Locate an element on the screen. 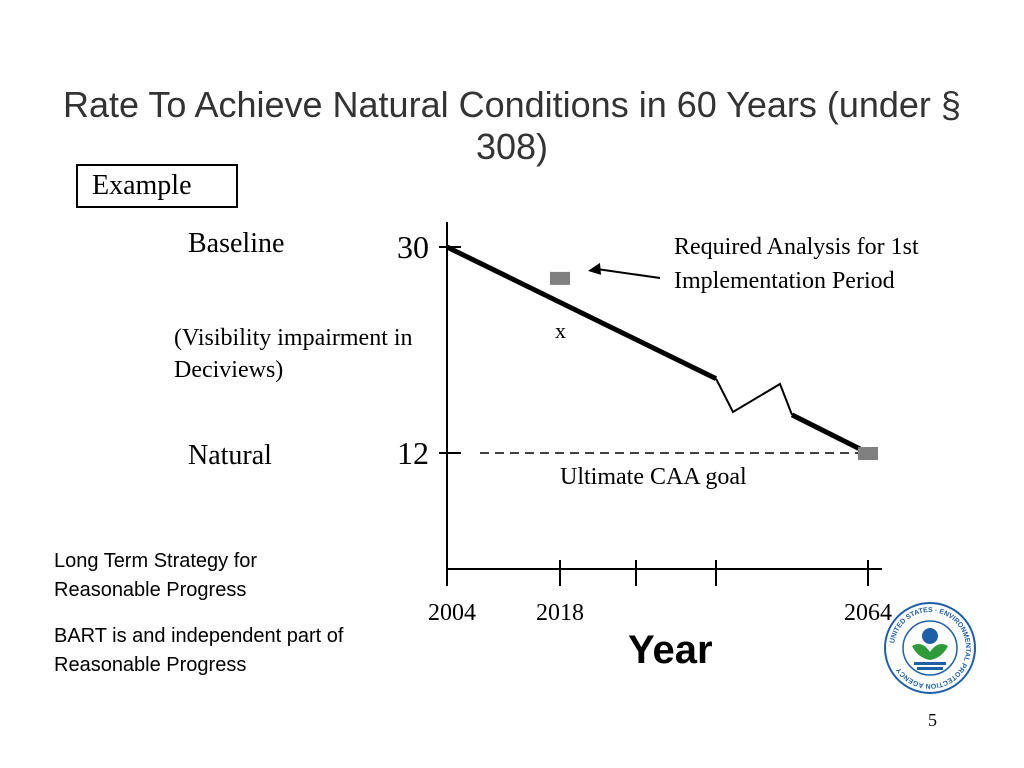 The width and height of the screenshot is (1024, 768). page-number: 5 is located at coordinates (932, 720).